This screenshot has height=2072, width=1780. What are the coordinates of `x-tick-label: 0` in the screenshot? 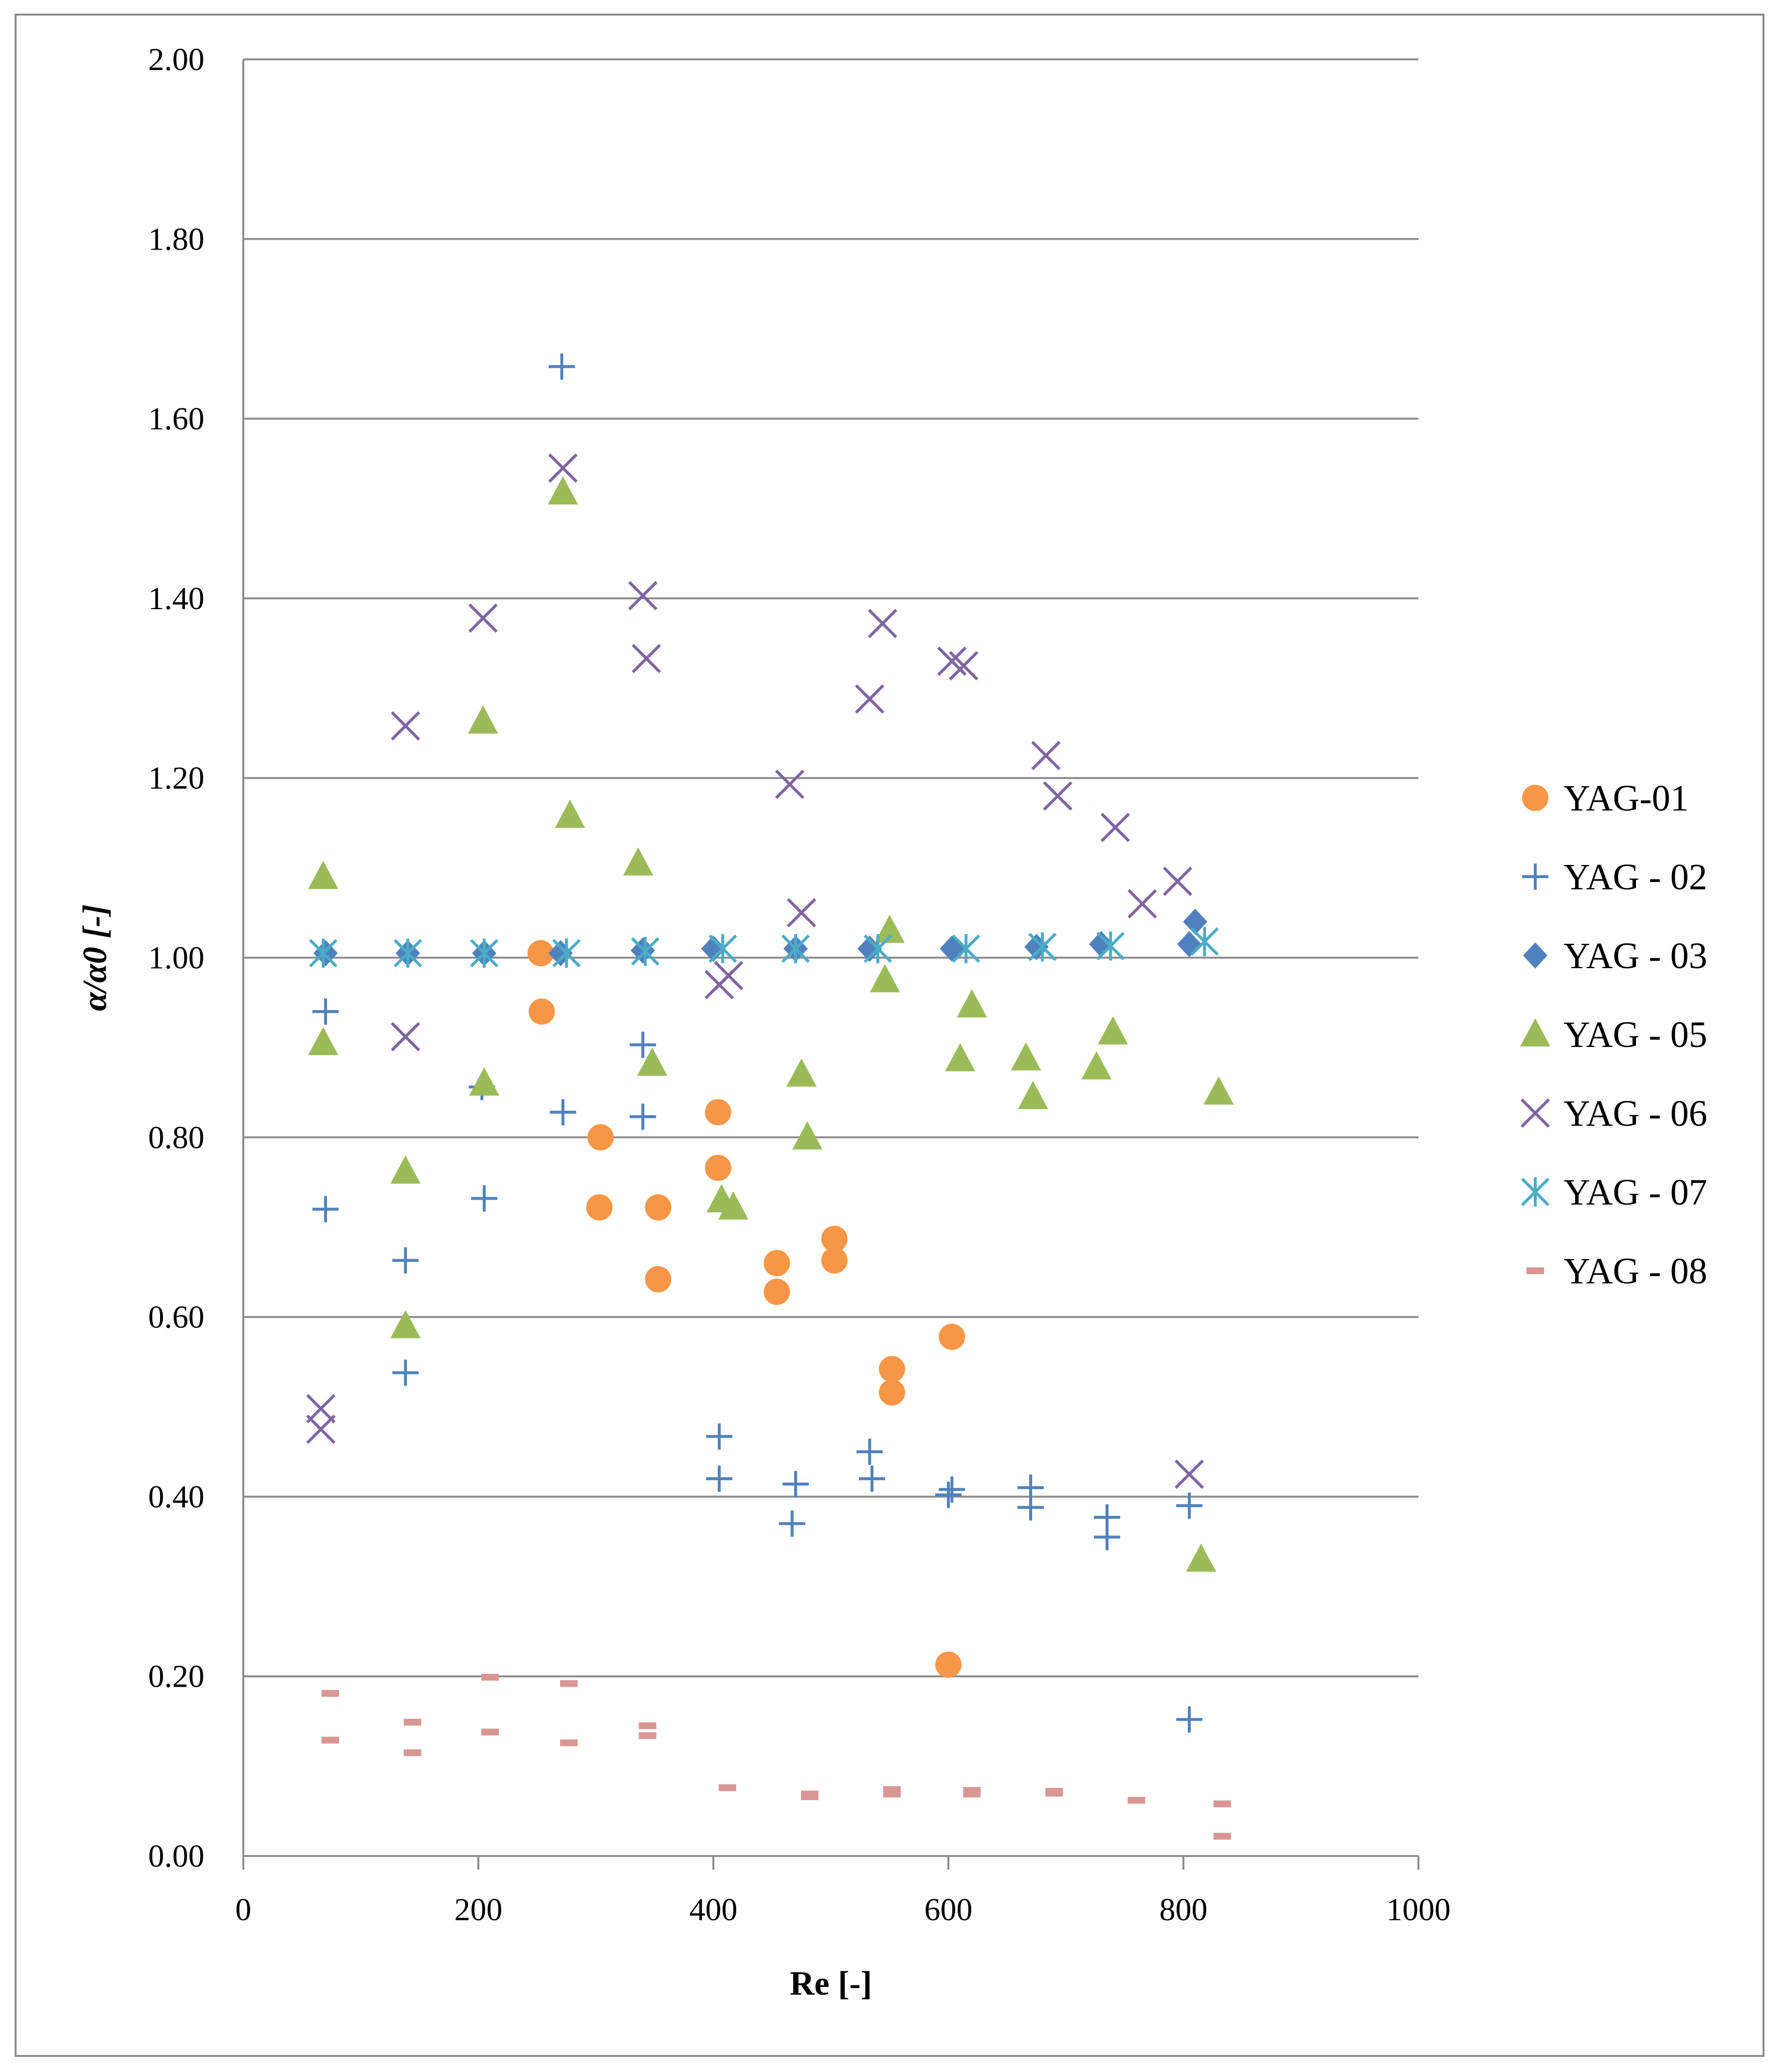 It's located at (244, 1910).